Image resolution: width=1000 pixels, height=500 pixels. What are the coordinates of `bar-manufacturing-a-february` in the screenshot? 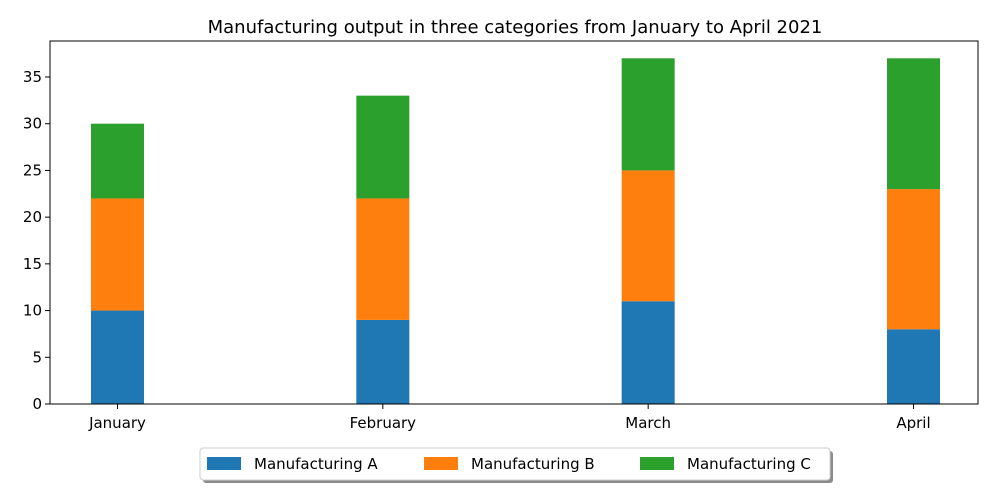 It's located at (383, 361).